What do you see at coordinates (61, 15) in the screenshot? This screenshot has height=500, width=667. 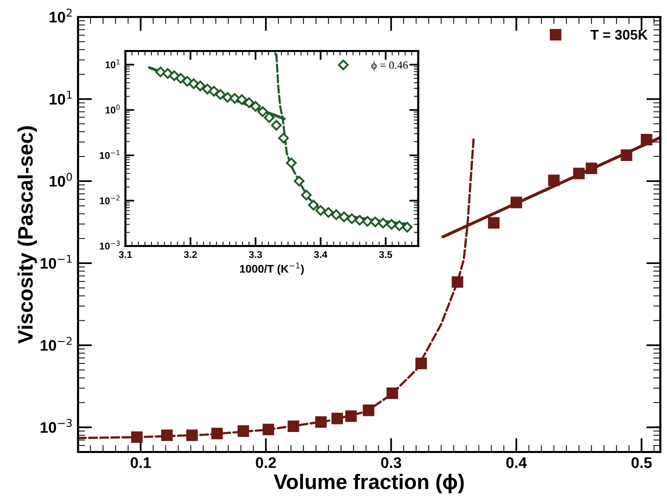 I see `y-tick-label: 10$^{2}$` at bounding box center [61, 15].